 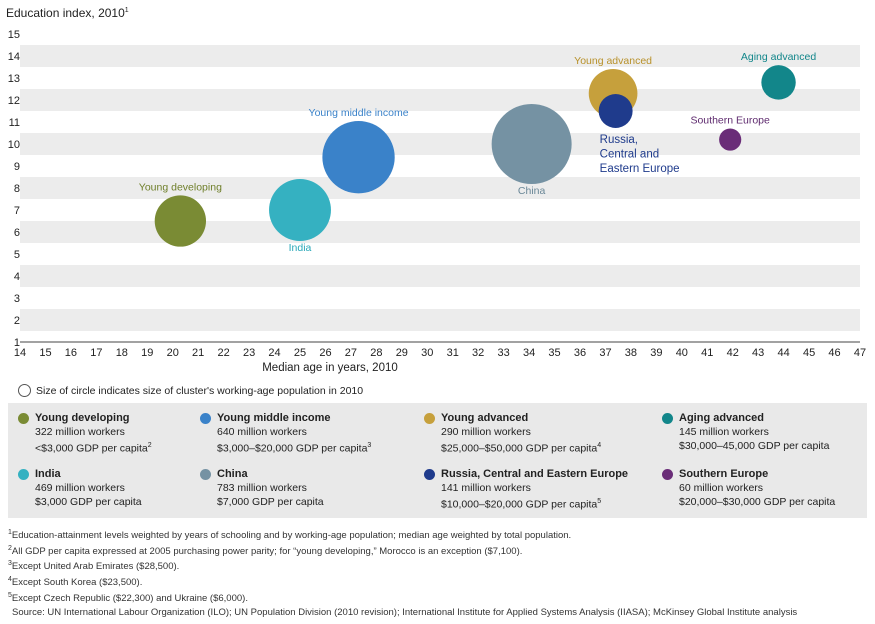 I want to click on bubble-label-russia-central-and-eastern-europe: Central and, so click(x=629, y=154).